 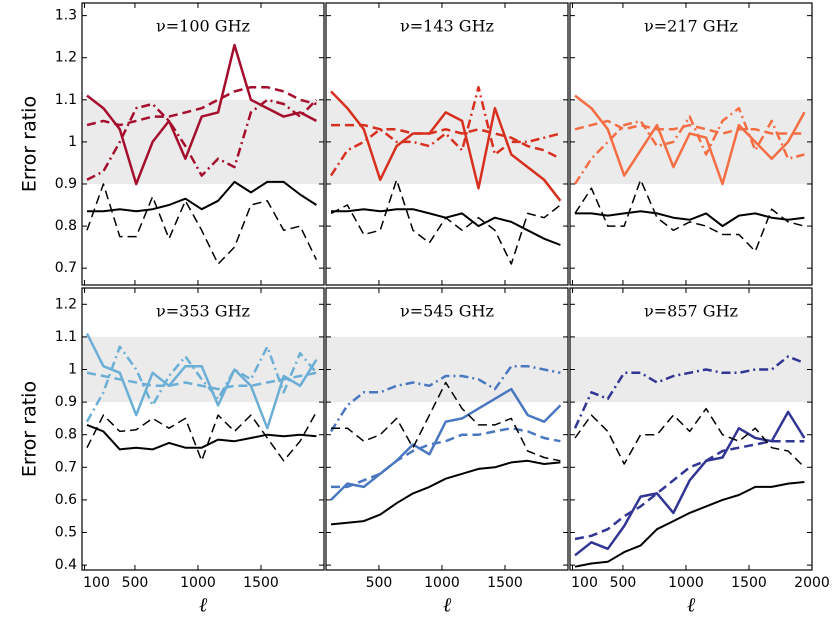 What do you see at coordinates (447, 26) in the screenshot?
I see `panel-title: ν=143 GHz` at bounding box center [447, 26].